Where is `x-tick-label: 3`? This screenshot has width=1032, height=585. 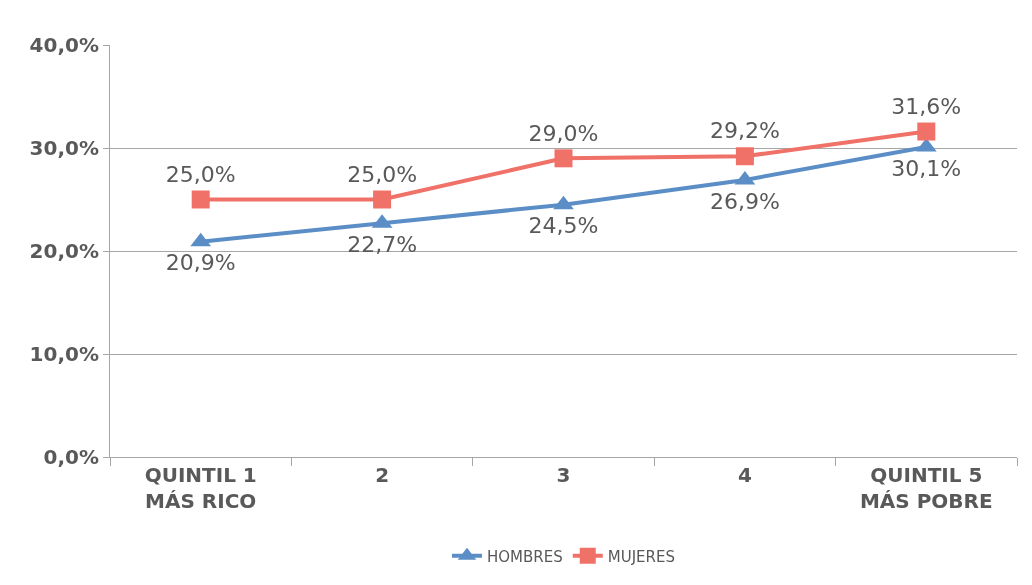 x-tick-label: 3 is located at coordinates (563, 475).